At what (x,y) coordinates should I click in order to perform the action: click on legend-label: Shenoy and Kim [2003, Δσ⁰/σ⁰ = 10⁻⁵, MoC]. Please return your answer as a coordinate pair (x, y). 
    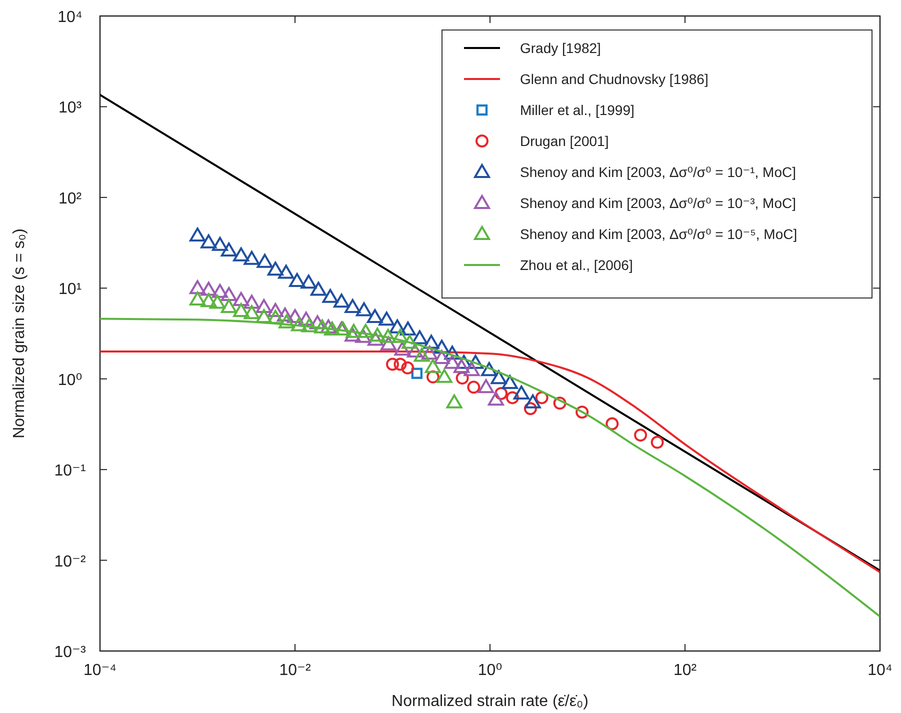
    Looking at the image, I should click on (659, 234).